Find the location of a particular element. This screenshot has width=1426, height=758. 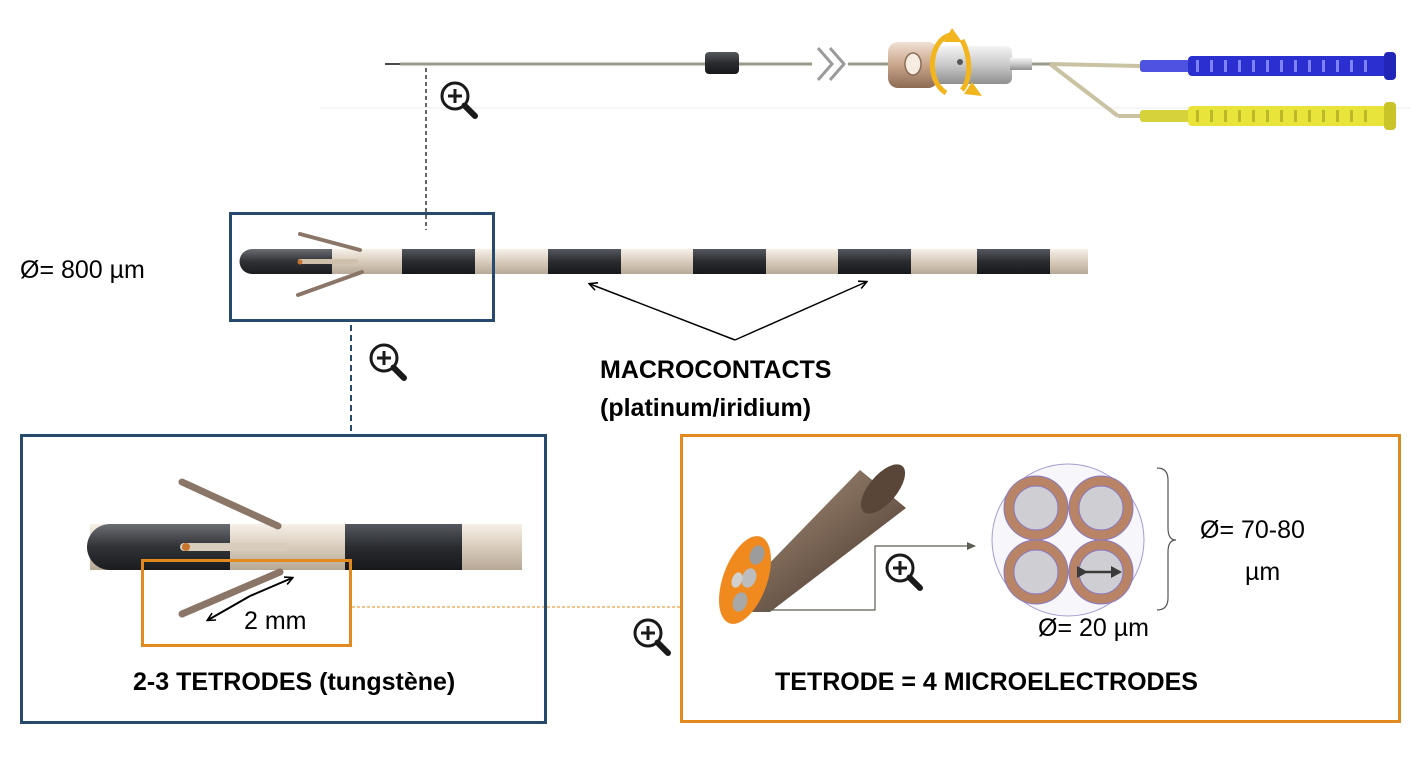

tetrodes-caption: 2-3 TETRODES (tungstène) is located at coordinates (294, 682).